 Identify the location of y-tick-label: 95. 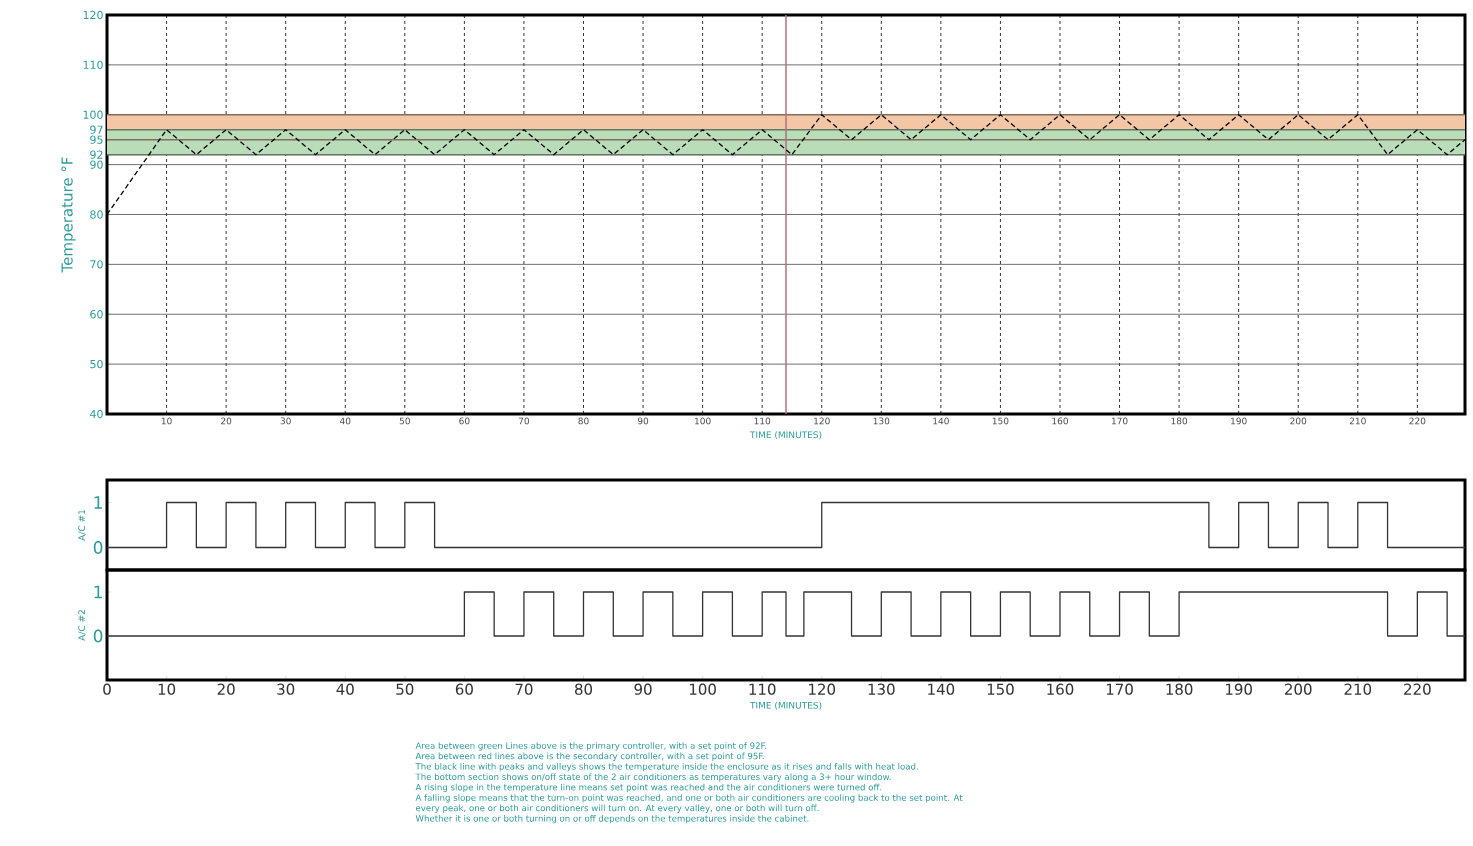
(96, 139).